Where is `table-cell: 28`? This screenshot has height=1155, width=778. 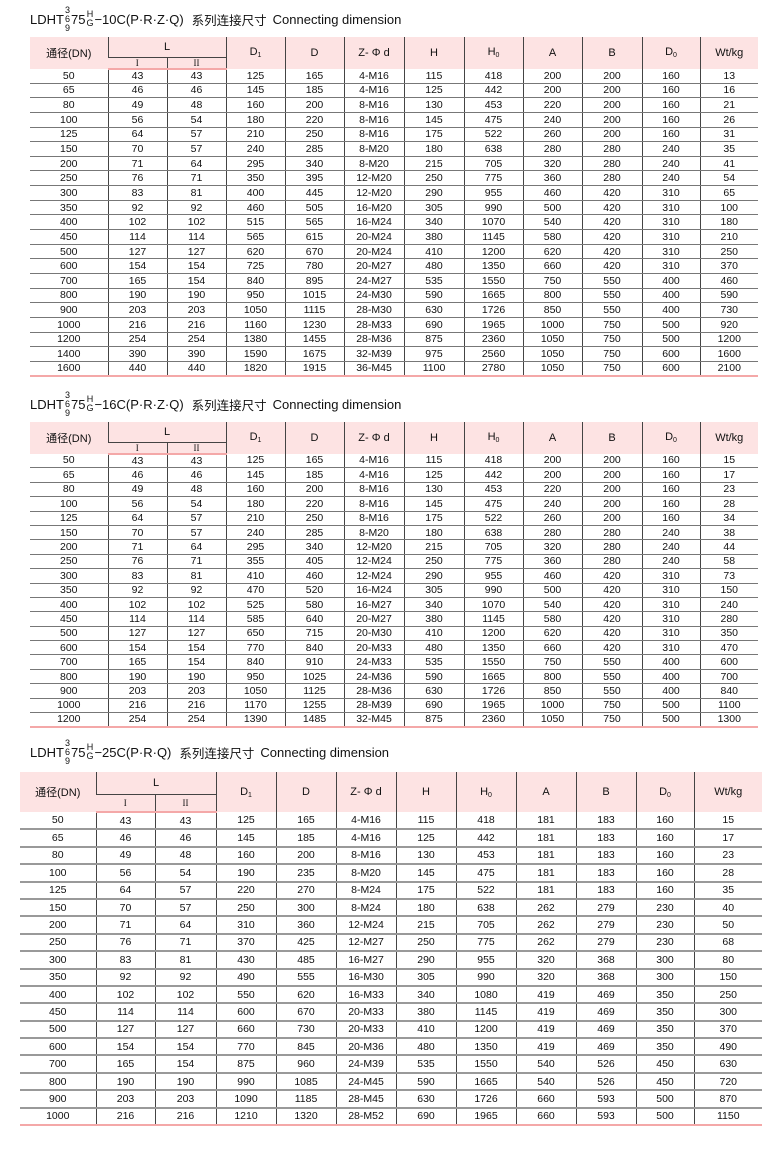
table-cell: 28 is located at coordinates (728, 504).